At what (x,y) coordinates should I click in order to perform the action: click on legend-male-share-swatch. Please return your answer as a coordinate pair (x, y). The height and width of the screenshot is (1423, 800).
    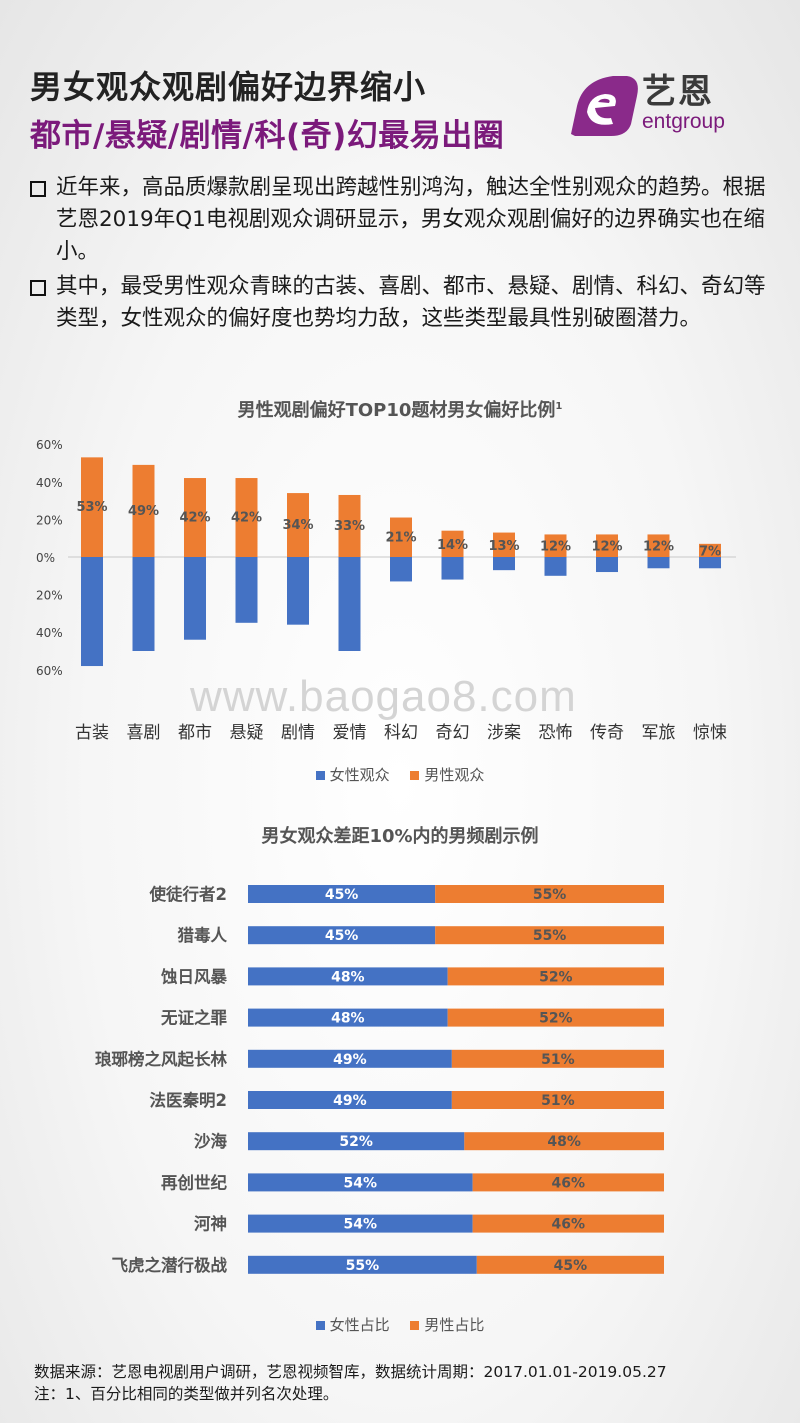
    Looking at the image, I should click on (415, 1325).